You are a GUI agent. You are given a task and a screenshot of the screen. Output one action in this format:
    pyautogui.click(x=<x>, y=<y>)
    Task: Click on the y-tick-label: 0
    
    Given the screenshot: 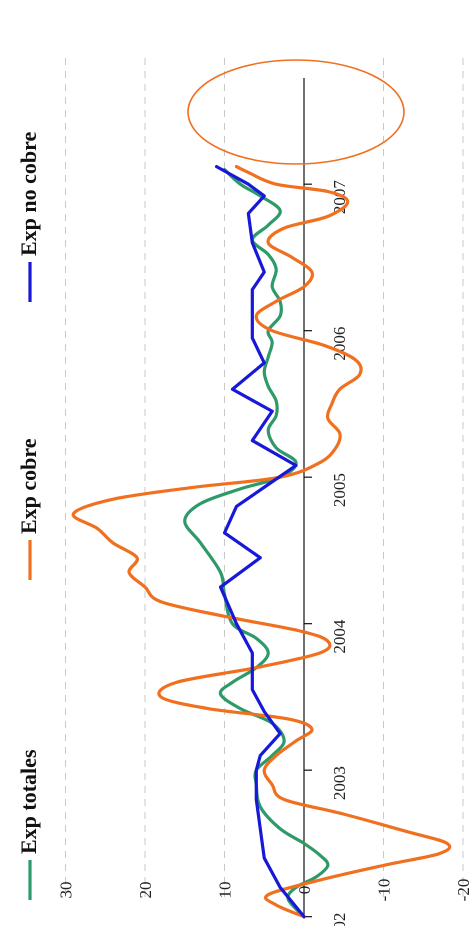 What is the action you would take?
    pyautogui.click(x=304, y=890)
    